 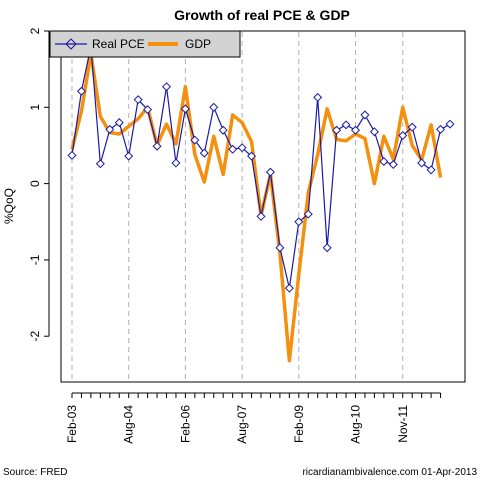 I want to click on x-tick-label: Aug-07, so click(x=242, y=424).